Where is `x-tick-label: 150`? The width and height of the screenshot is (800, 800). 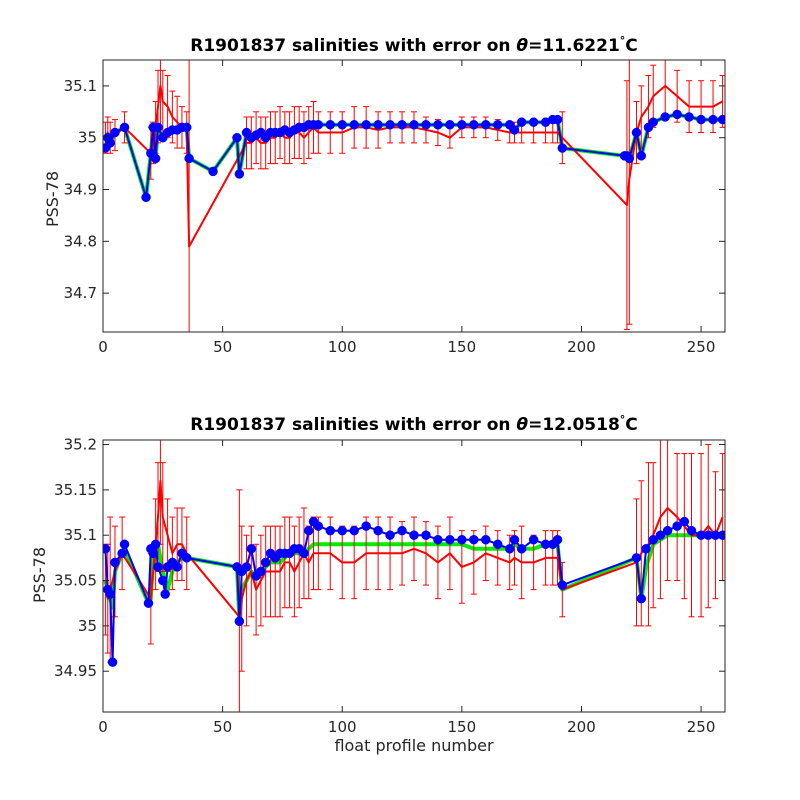 x-tick-label: 150 is located at coordinates (462, 727).